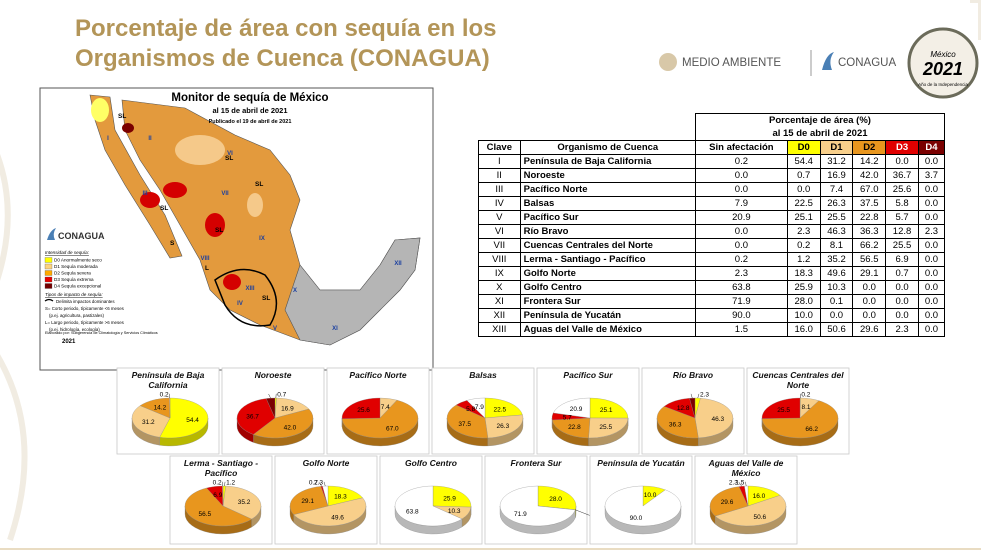 The height and width of the screenshot is (552, 981). What do you see at coordinates (712, 203) in the screenshot?
I see `table-row: IV Balsas 7.9 22.5 26.3 37.5 5.8 0.0` at bounding box center [712, 203].